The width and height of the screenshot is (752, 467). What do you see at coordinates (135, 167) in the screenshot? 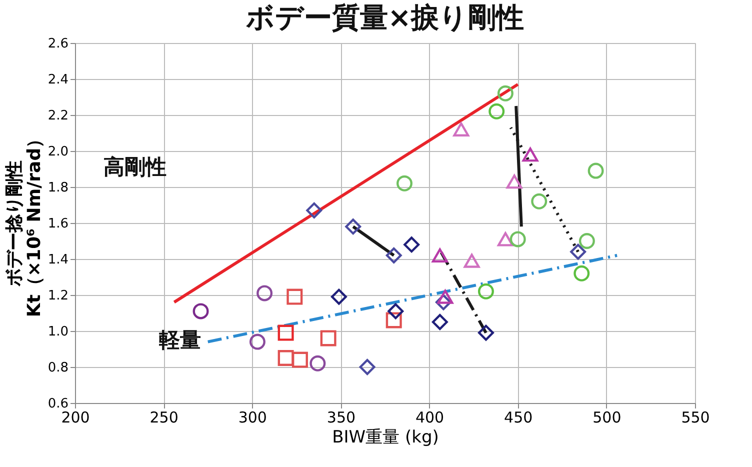
I see `annotation: 高剛性` at bounding box center [135, 167].